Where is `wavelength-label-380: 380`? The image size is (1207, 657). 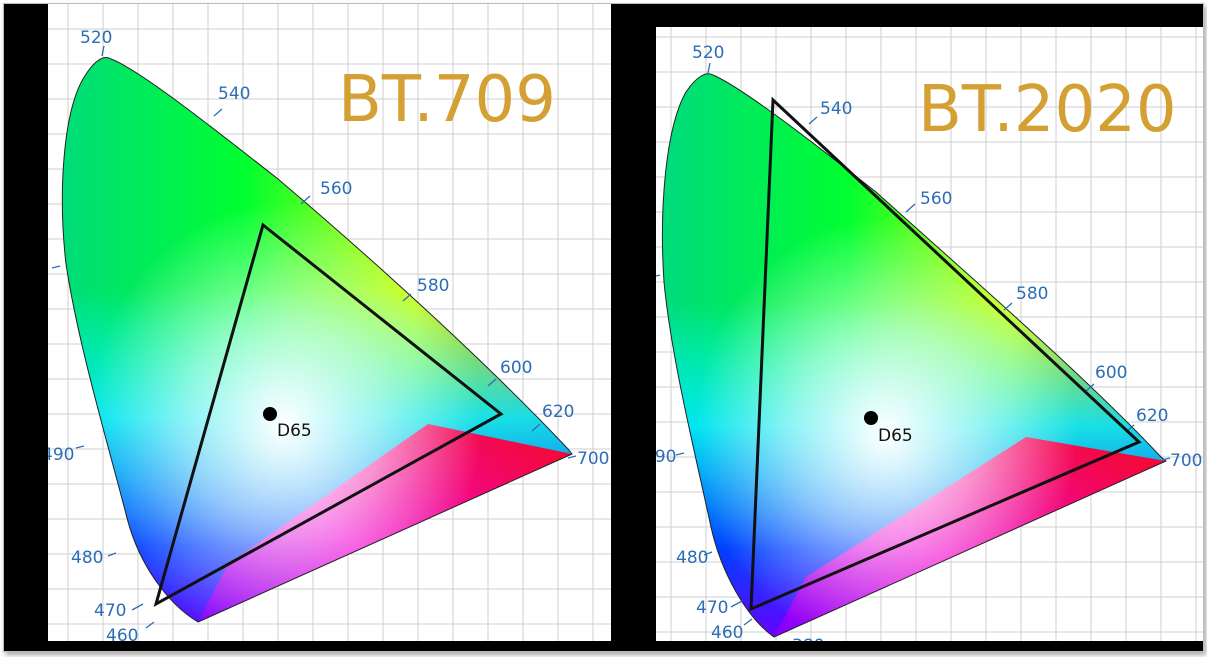 wavelength-label-380: 380 is located at coordinates (808, 638).